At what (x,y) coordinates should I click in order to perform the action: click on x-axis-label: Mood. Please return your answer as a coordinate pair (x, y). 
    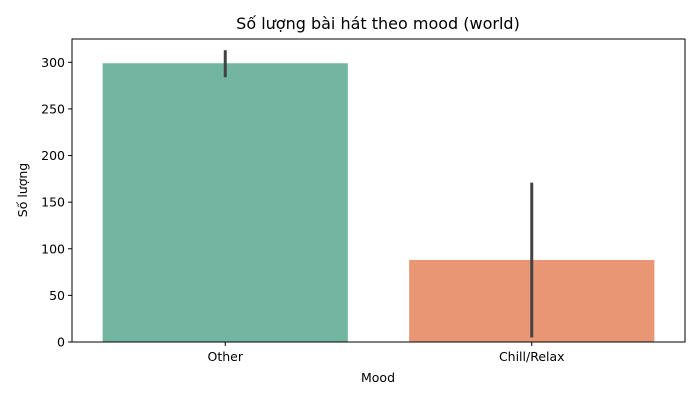
    Looking at the image, I should click on (378, 377).